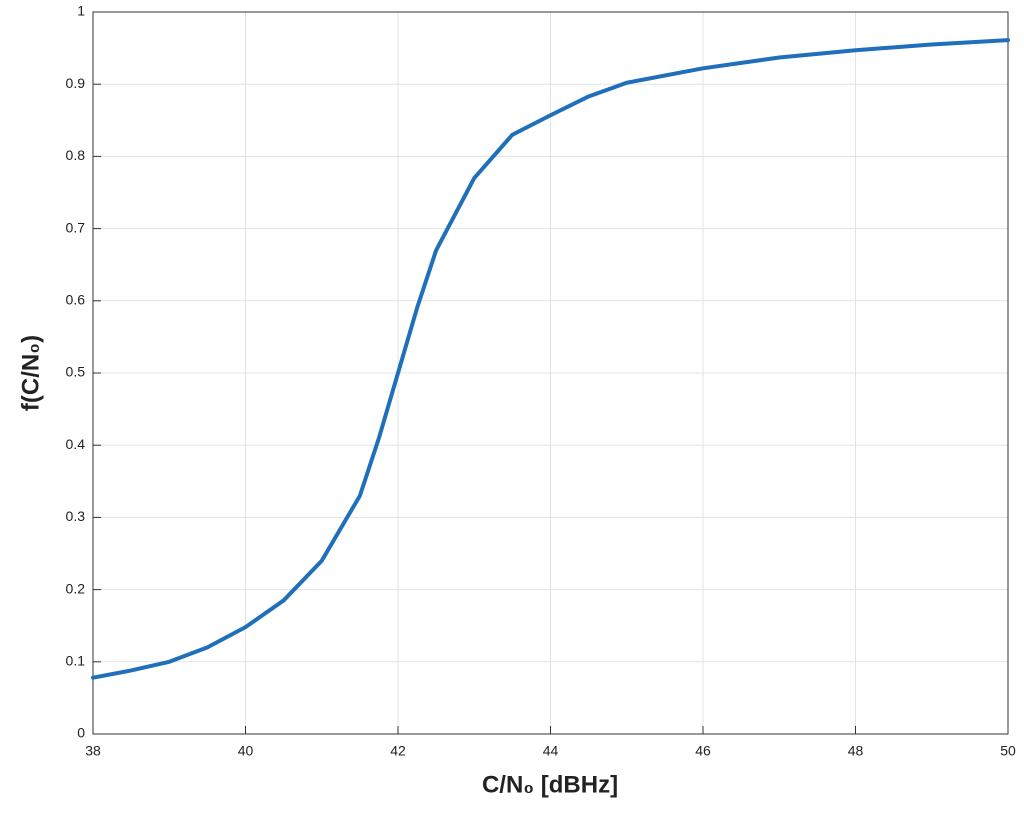  Describe the element at coordinates (76, 516) in the screenshot. I see `y-tick-label: 0.3` at that location.